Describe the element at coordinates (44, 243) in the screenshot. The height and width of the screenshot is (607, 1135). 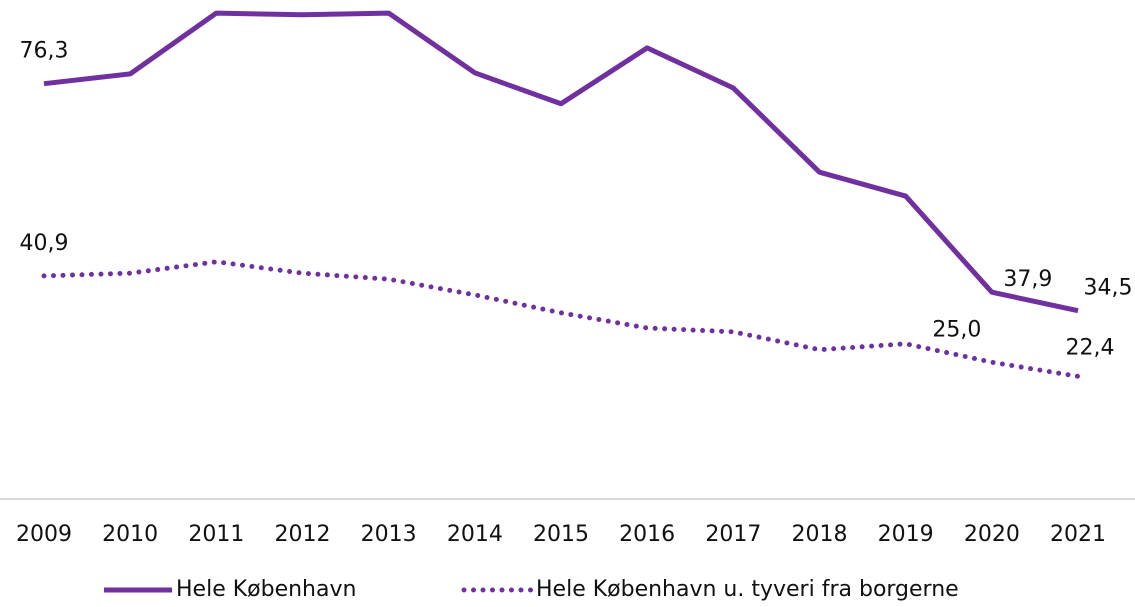
I see `data-label: 40,9` at that location.